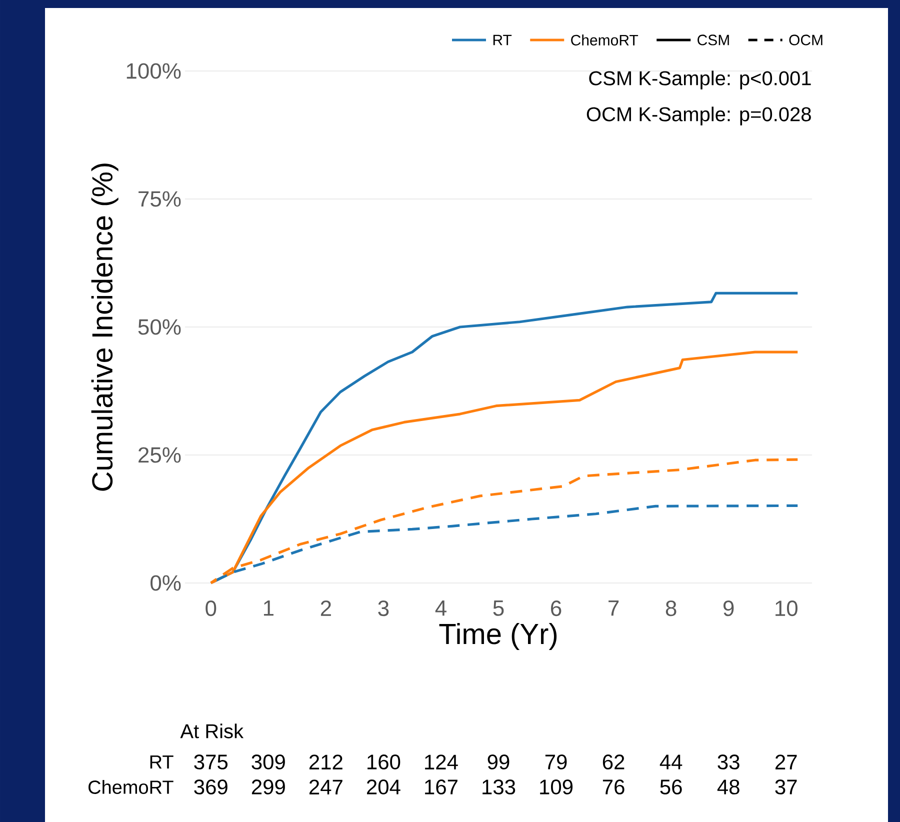 This screenshot has width=900, height=822. Describe the element at coordinates (729, 762) in the screenshot. I see `text: 33` at that location.